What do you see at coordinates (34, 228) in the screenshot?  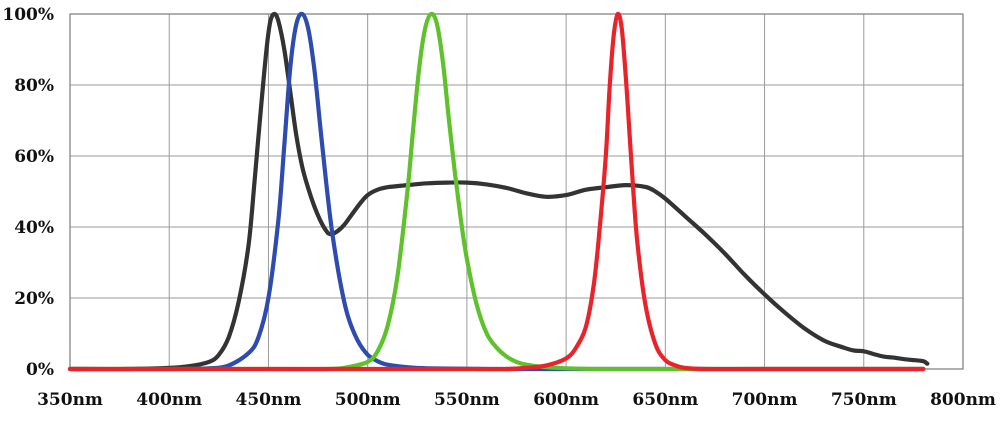 I see `y-tick-label: 40%` at bounding box center [34, 228].